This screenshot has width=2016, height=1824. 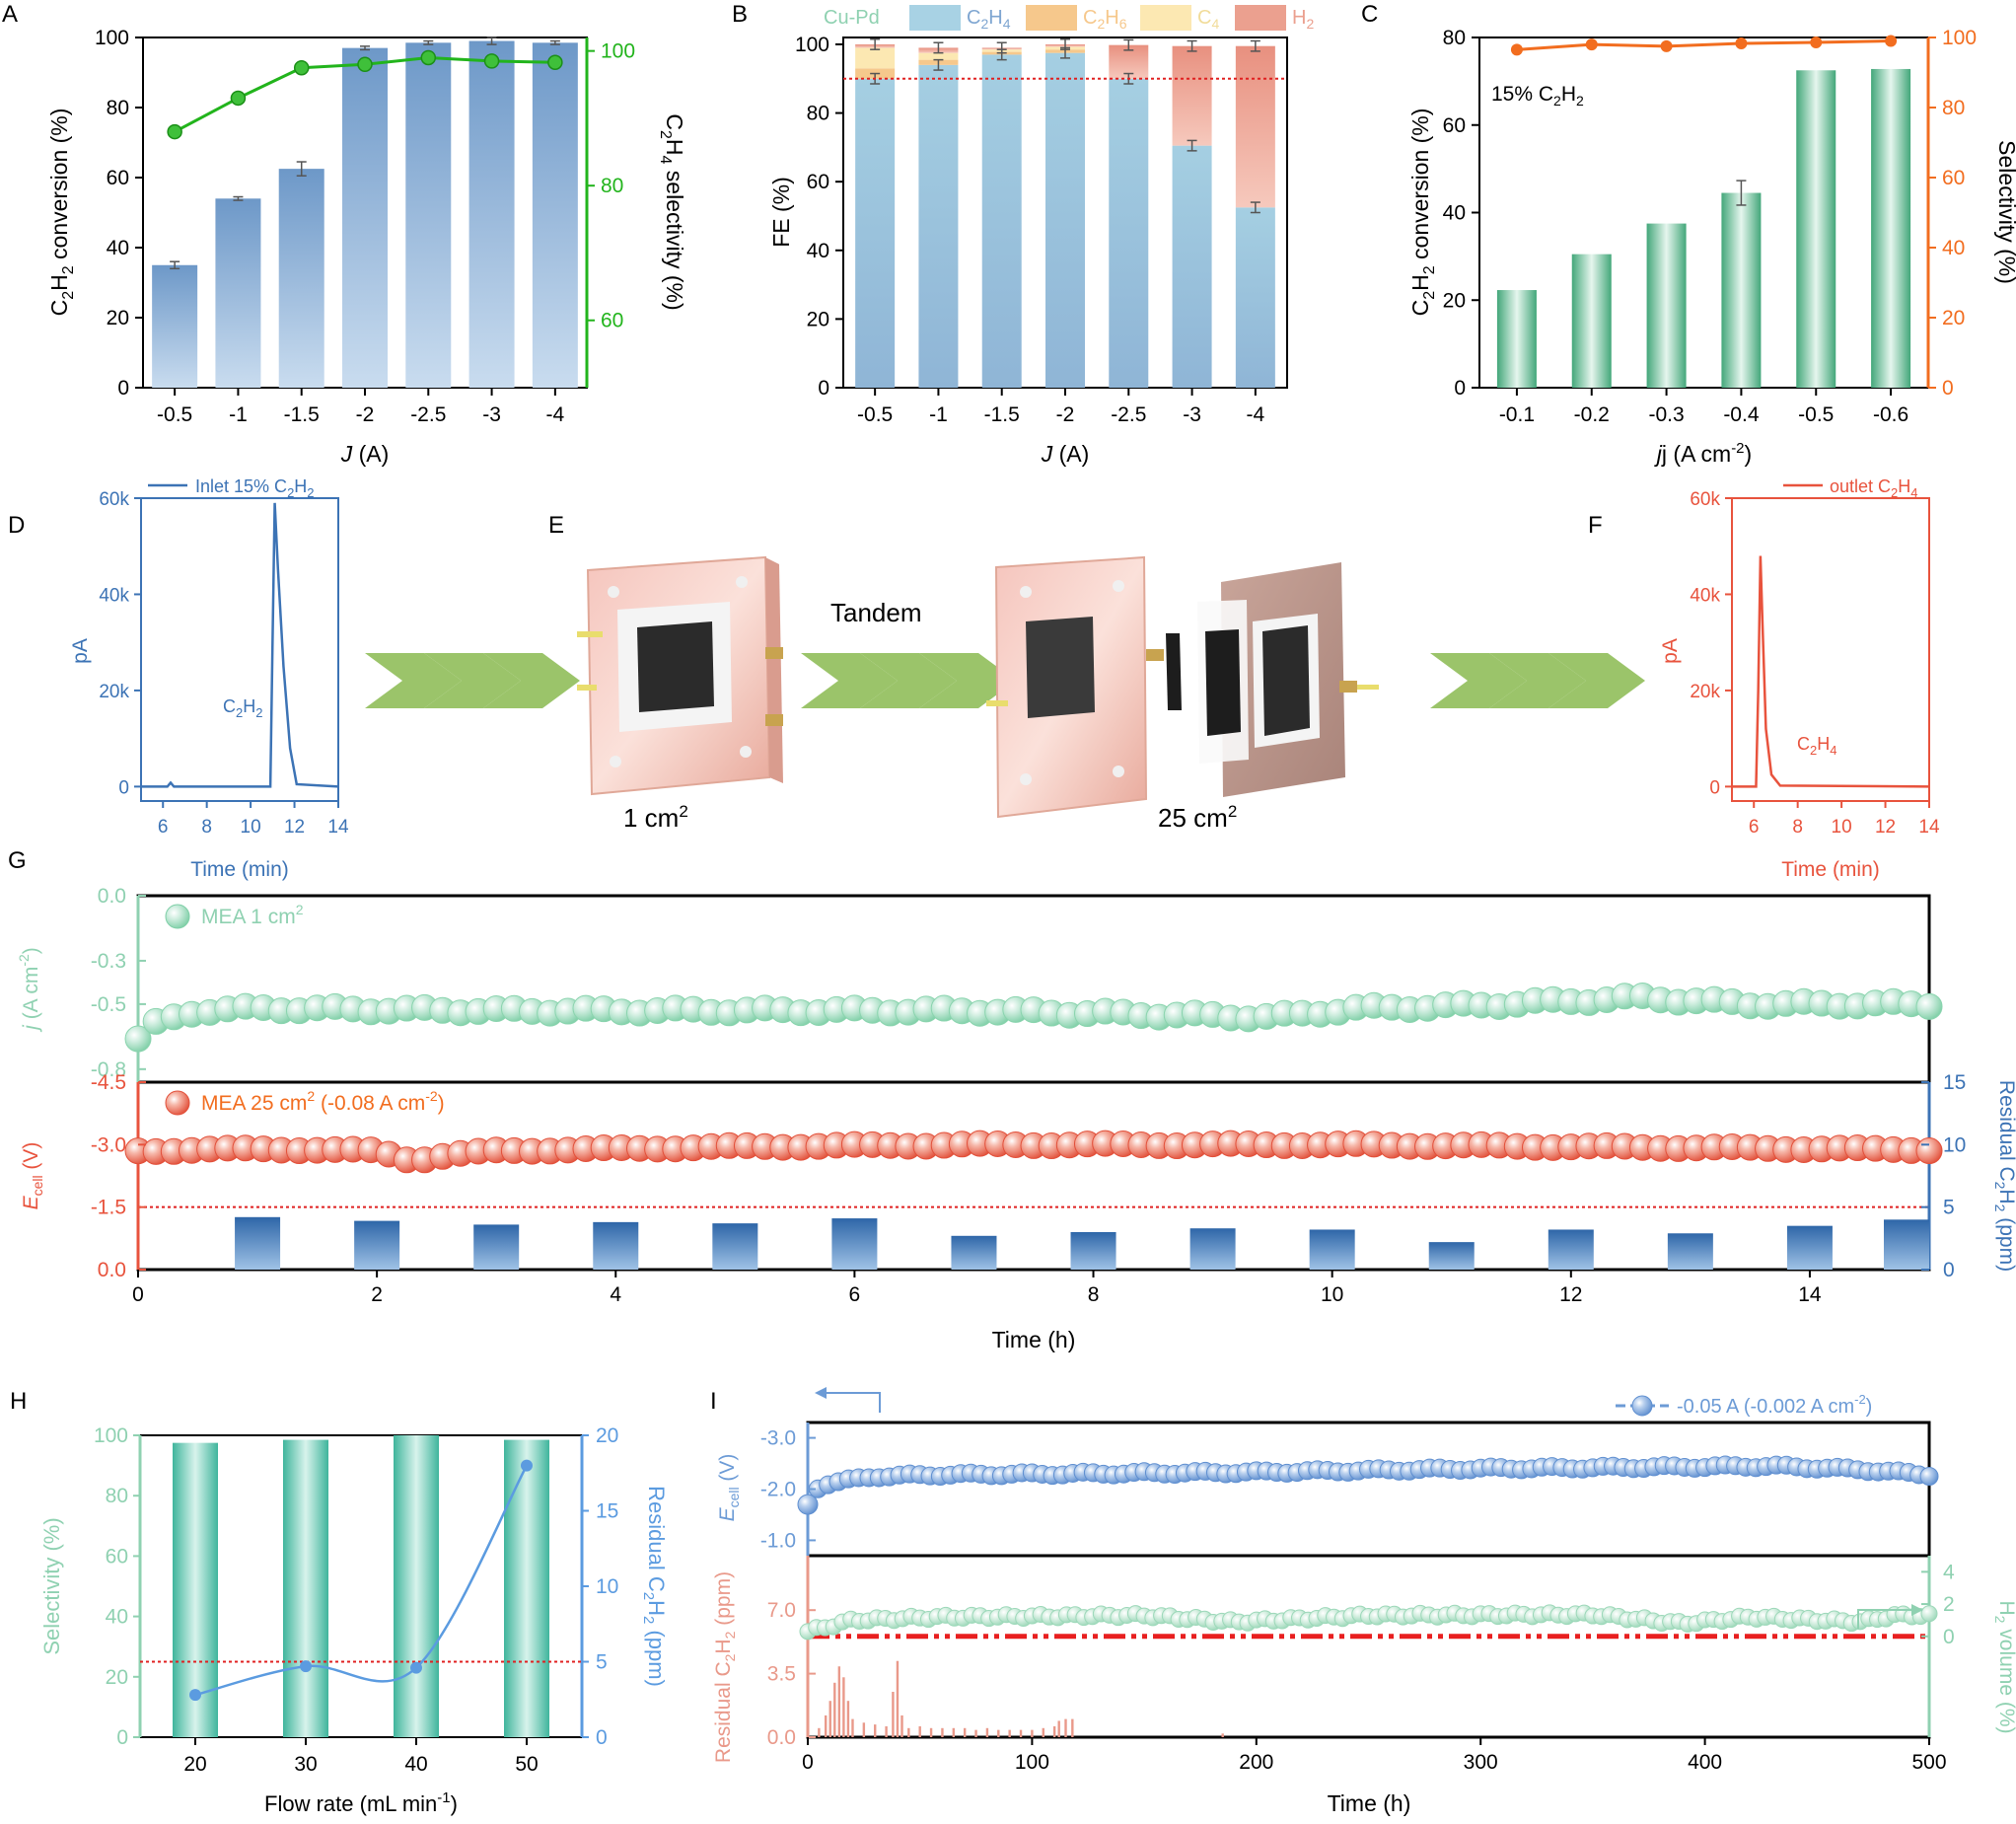 What do you see at coordinates (908, 680) in the screenshot?
I see `flow-arrow-middle` at bounding box center [908, 680].